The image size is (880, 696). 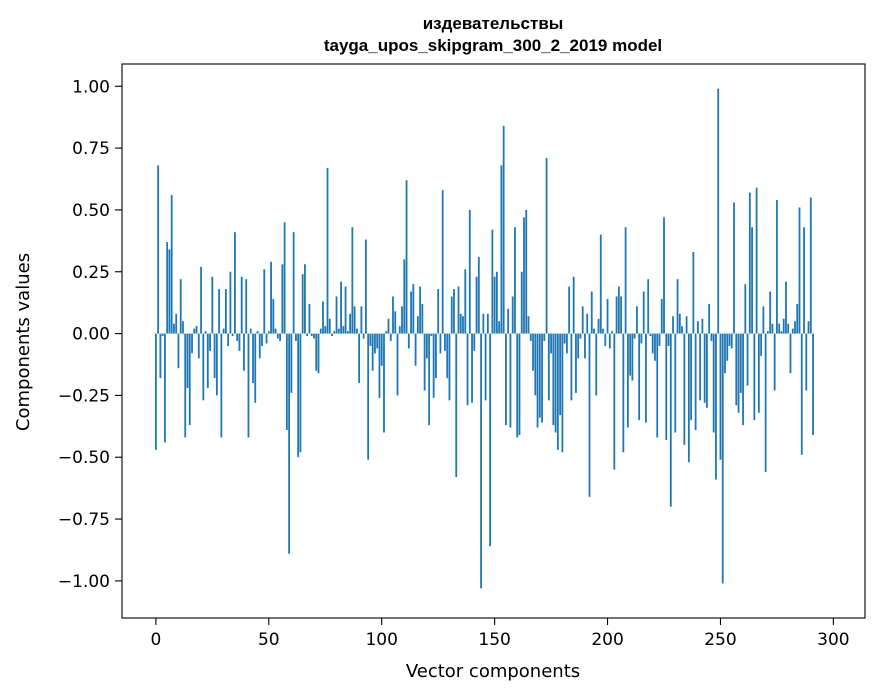 I want to click on chart-subtitle: tayga_upos_skipgram_300_2_2019 model, so click(x=493, y=45).